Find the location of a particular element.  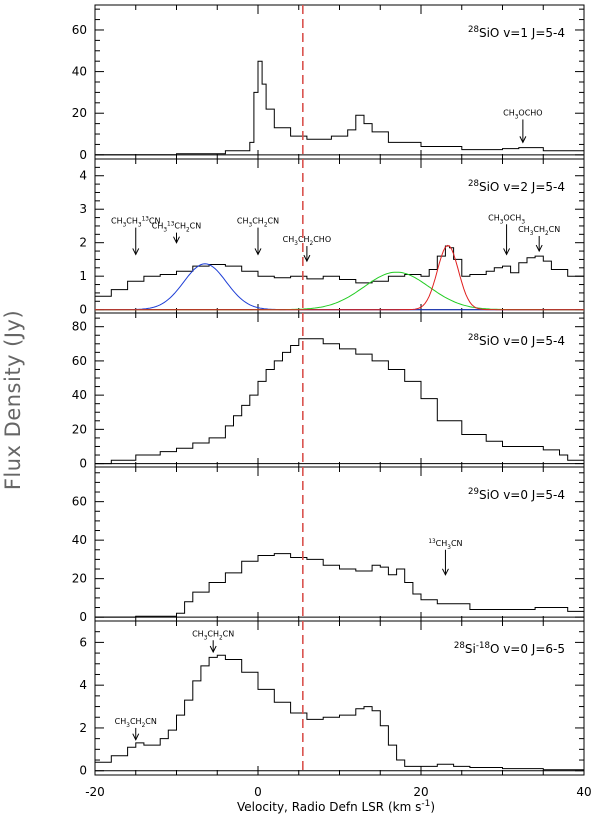

annotation-label-part: OCHO is located at coordinates (530, 112).